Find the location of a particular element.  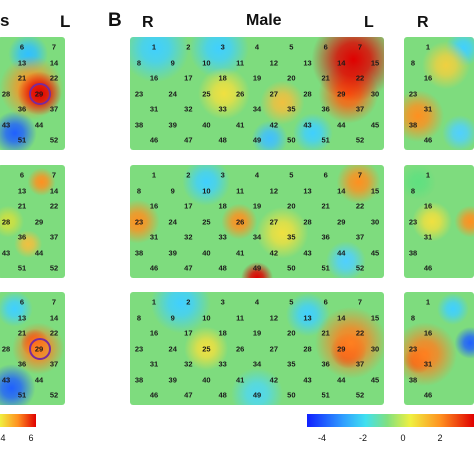

colorbar-right-tick: 0 is located at coordinates (403, 438).